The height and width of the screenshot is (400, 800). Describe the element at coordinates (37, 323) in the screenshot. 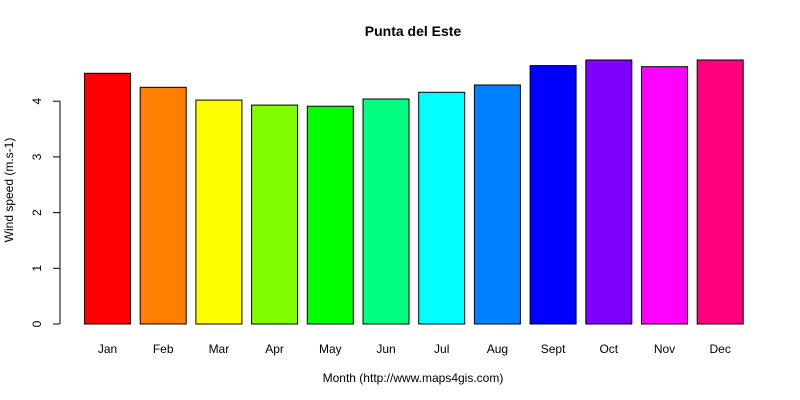

I see `y-tick-label: 0` at that location.